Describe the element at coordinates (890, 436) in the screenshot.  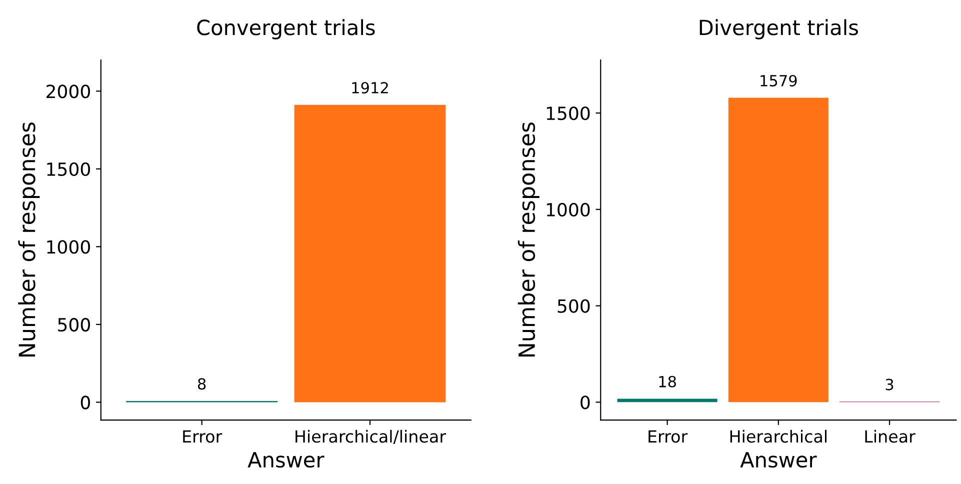
I see `x-tick-label: Linear` at that location.